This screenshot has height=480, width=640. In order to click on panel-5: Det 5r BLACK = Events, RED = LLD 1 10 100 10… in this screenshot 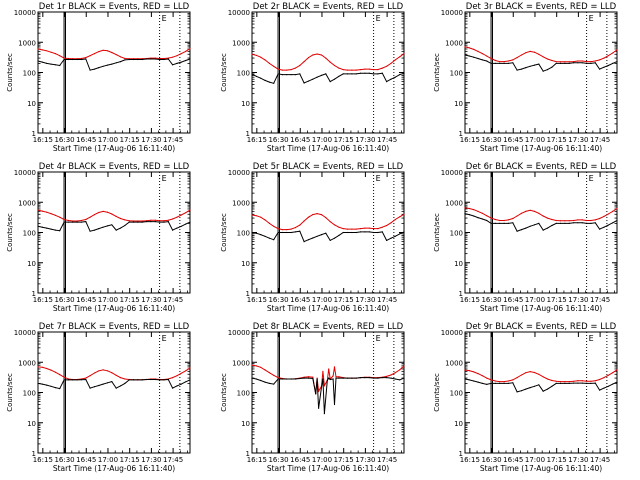, I will do `click(312, 237)`.